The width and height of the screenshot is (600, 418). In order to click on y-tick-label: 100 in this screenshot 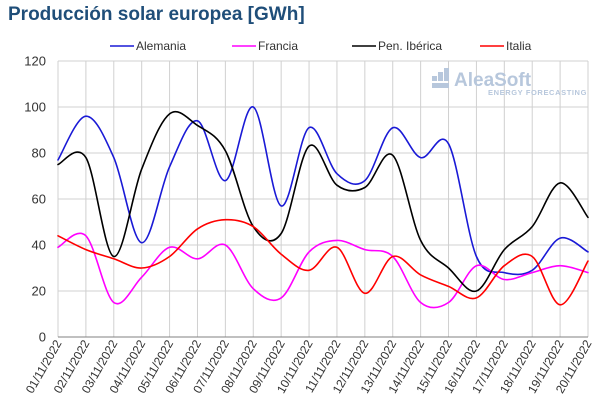, I will do `click(35, 107)`.